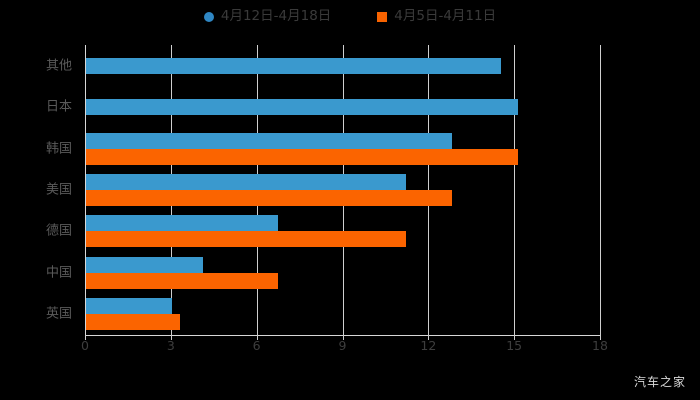 This screenshot has width=700, height=400. I want to click on square-marker-icon, so click(382, 17).